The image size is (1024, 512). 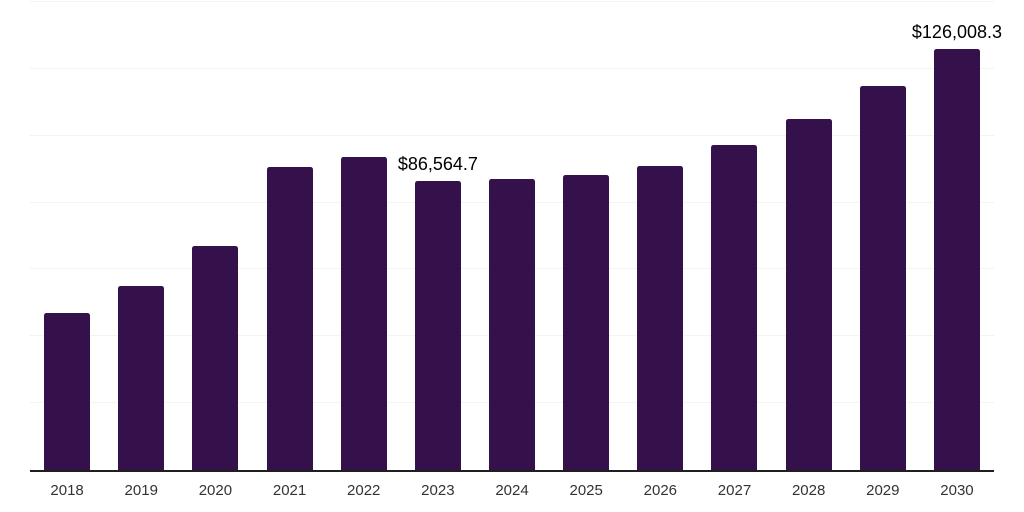 What do you see at coordinates (734, 307) in the screenshot?
I see `bar-2027` at bounding box center [734, 307].